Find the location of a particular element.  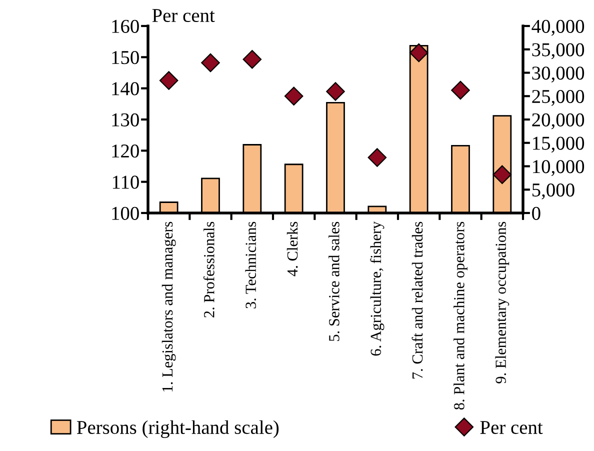

x-tick-label: 5. Service and sales is located at coordinates (334, 281).